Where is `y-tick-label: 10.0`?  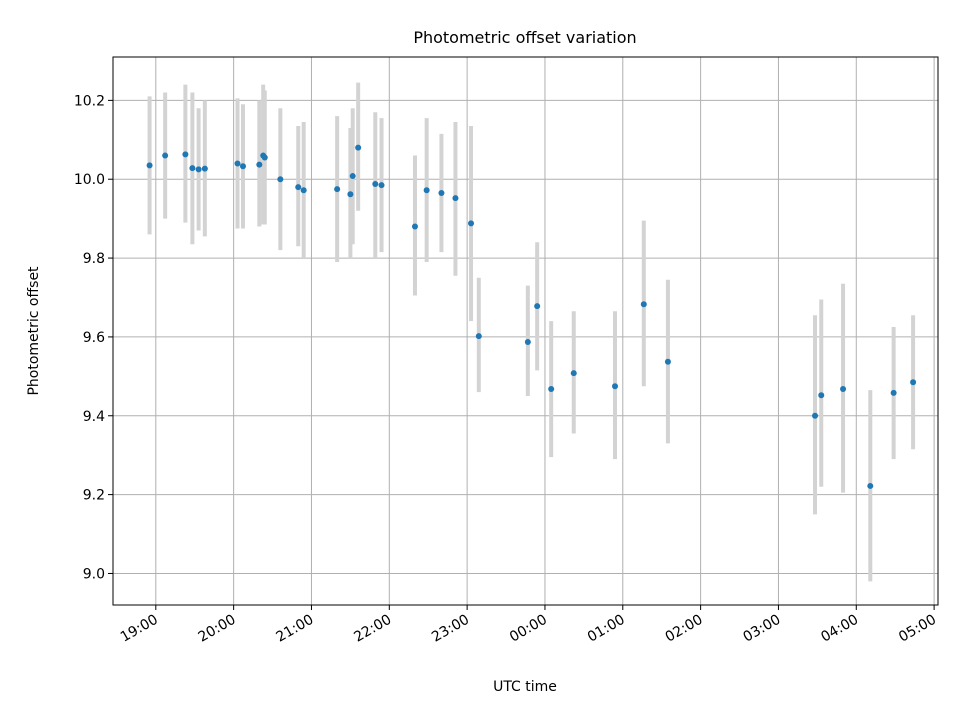 y-tick-label: 10.0 is located at coordinates (89, 180).